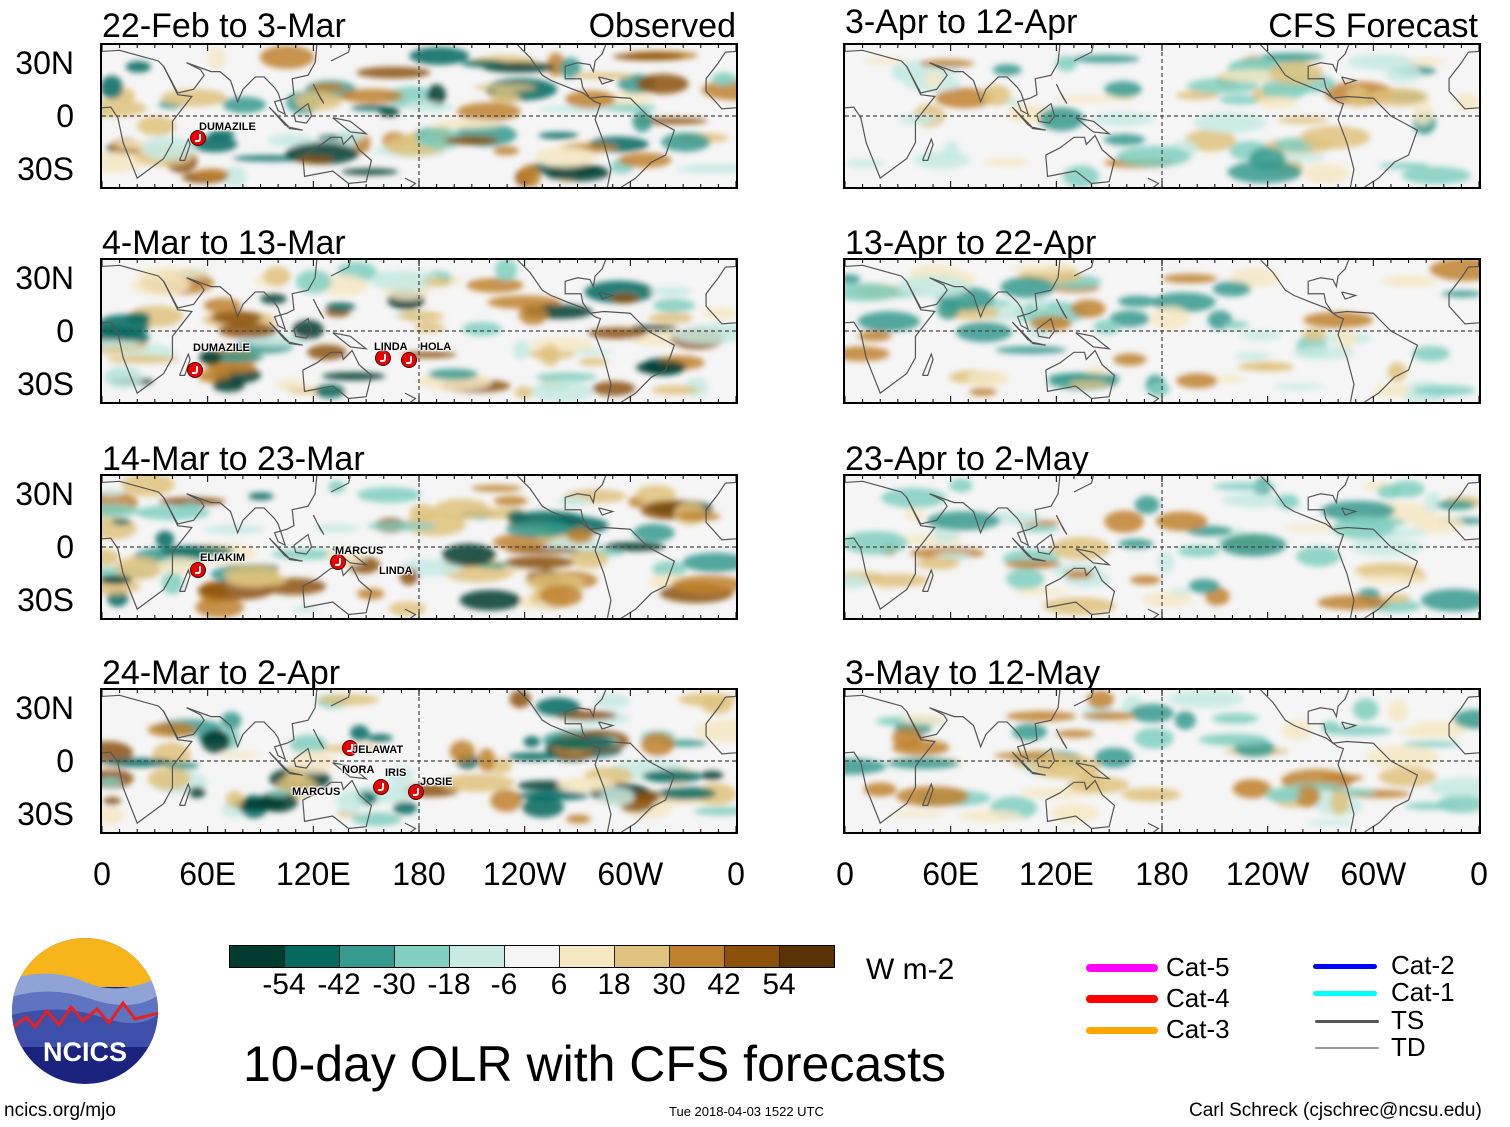 Image resolution: width=1510 pixels, height=1127 pixels. What do you see at coordinates (436, 782) in the screenshot?
I see `storm-label: JOSIE` at bounding box center [436, 782].